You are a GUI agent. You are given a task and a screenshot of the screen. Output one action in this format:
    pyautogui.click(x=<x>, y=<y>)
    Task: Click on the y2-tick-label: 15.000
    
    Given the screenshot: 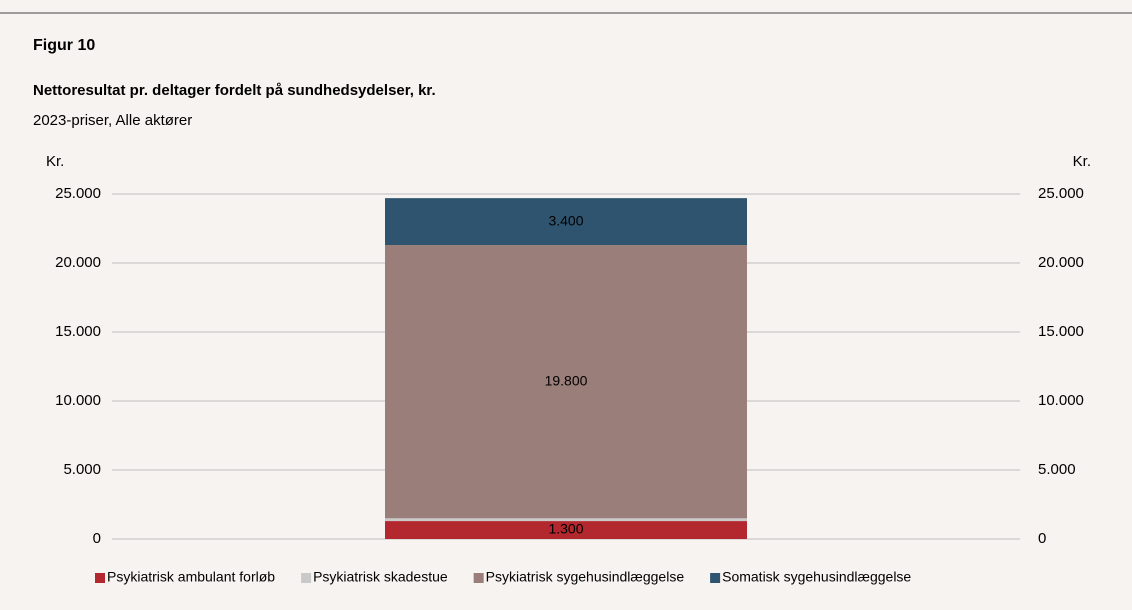 What is the action you would take?
    pyautogui.click(x=1061, y=331)
    